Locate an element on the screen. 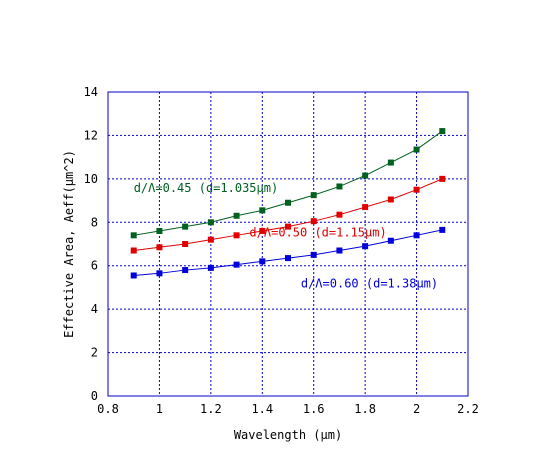 This screenshot has width=540, height=458. x-axis: 0.8 1 1.2 1.4 1.6 1.8 2 2.2 is located at coordinates (288, 409).